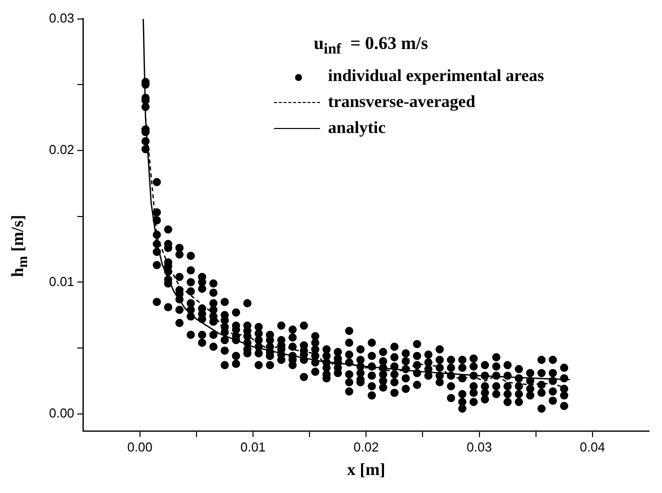  What do you see at coordinates (61, 281) in the screenshot?
I see `y-tick-label: 0.01` at bounding box center [61, 281].